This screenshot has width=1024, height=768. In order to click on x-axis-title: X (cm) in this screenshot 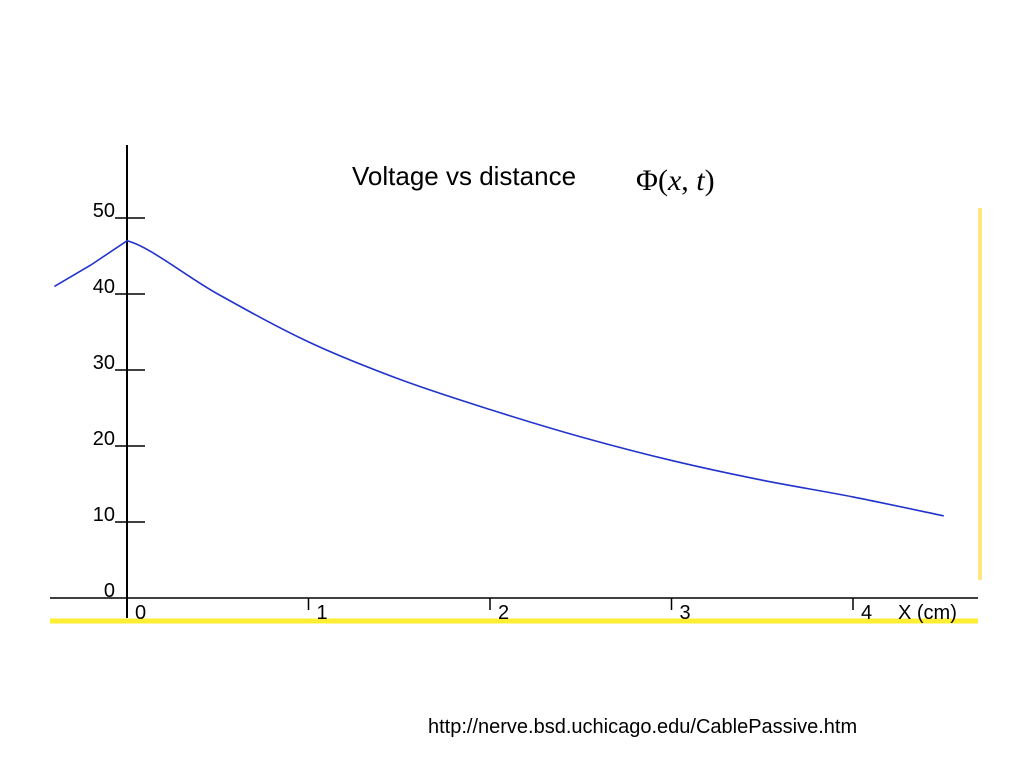, I will do `click(927, 613)`.